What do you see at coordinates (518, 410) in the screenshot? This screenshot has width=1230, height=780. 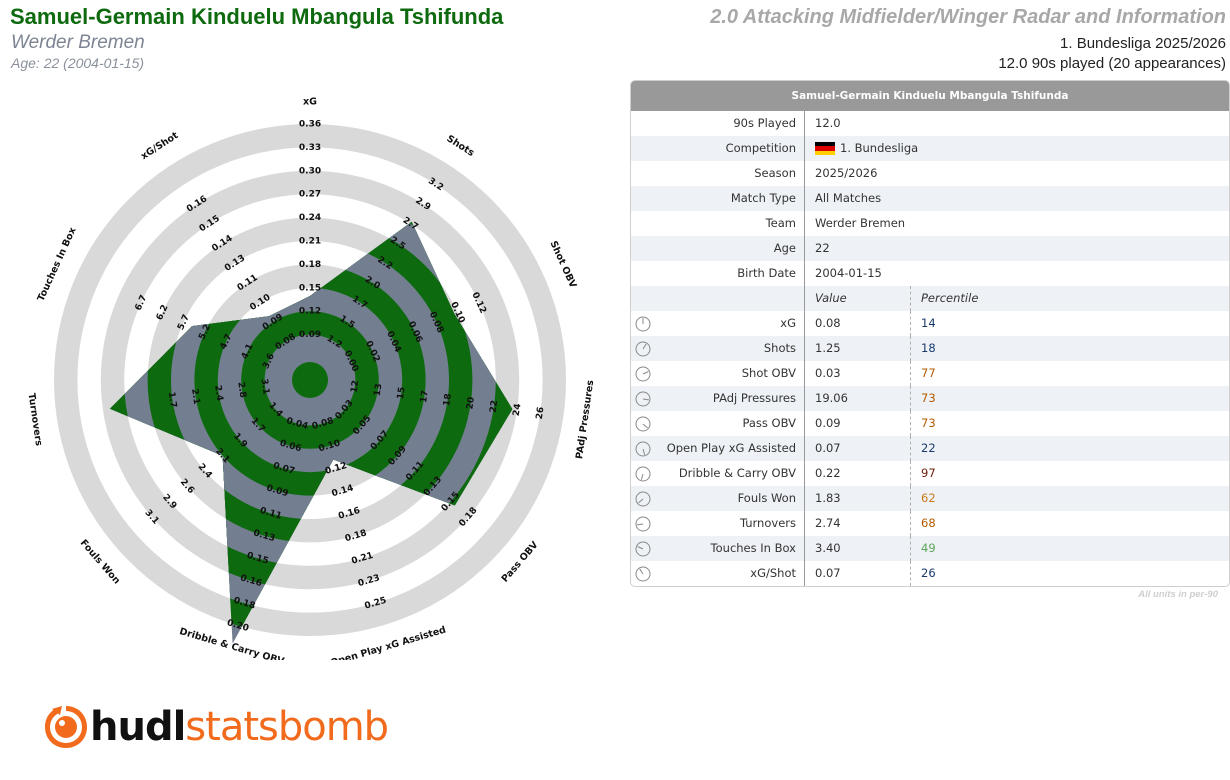 I see `tick-label: 24` at bounding box center [518, 410].